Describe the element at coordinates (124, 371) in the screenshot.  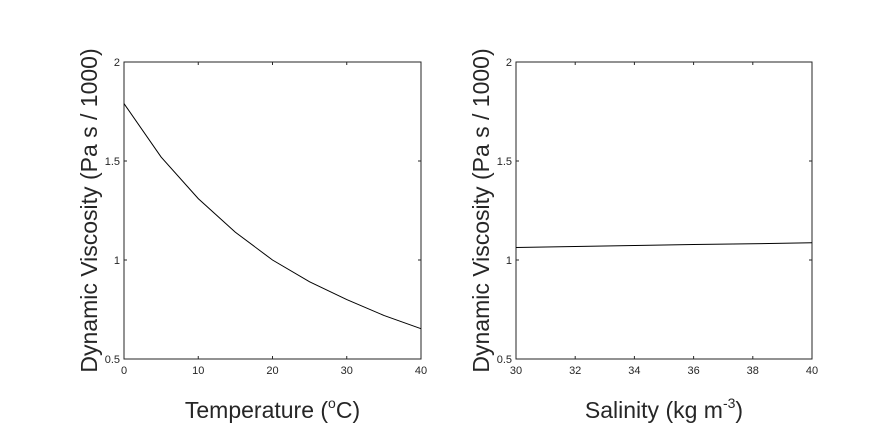
I see `x-tick-label: 0` at that location.